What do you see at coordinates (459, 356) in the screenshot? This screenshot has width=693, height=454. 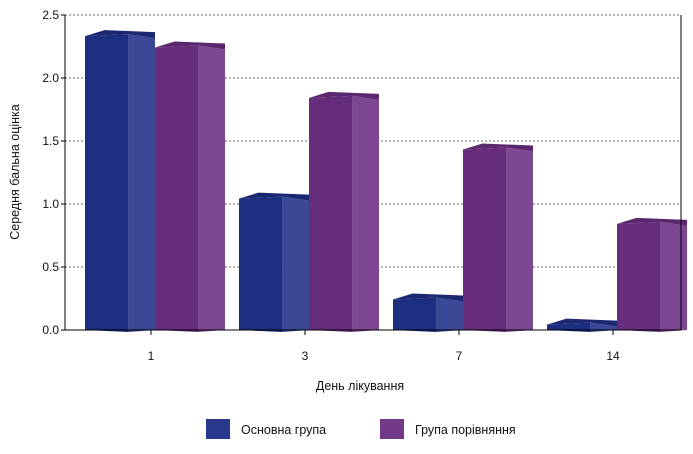 I see `x-tick-label: 7` at bounding box center [459, 356].